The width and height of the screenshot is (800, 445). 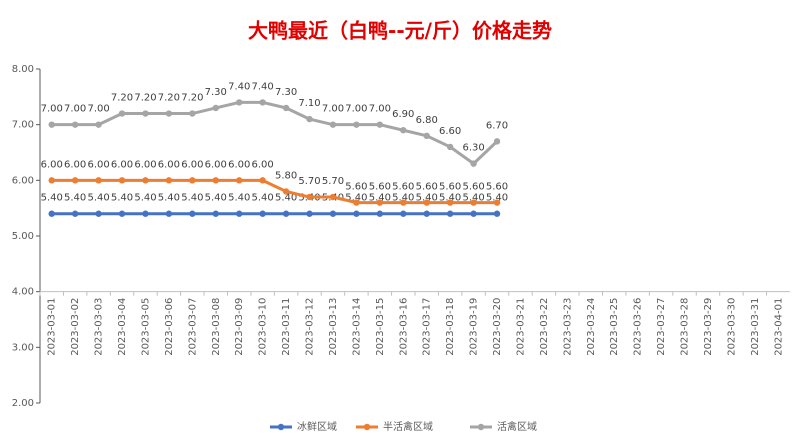 What do you see at coordinates (685, 327) in the screenshot?
I see `x-tick-label: 2023-03-28` at bounding box center [685, 327].